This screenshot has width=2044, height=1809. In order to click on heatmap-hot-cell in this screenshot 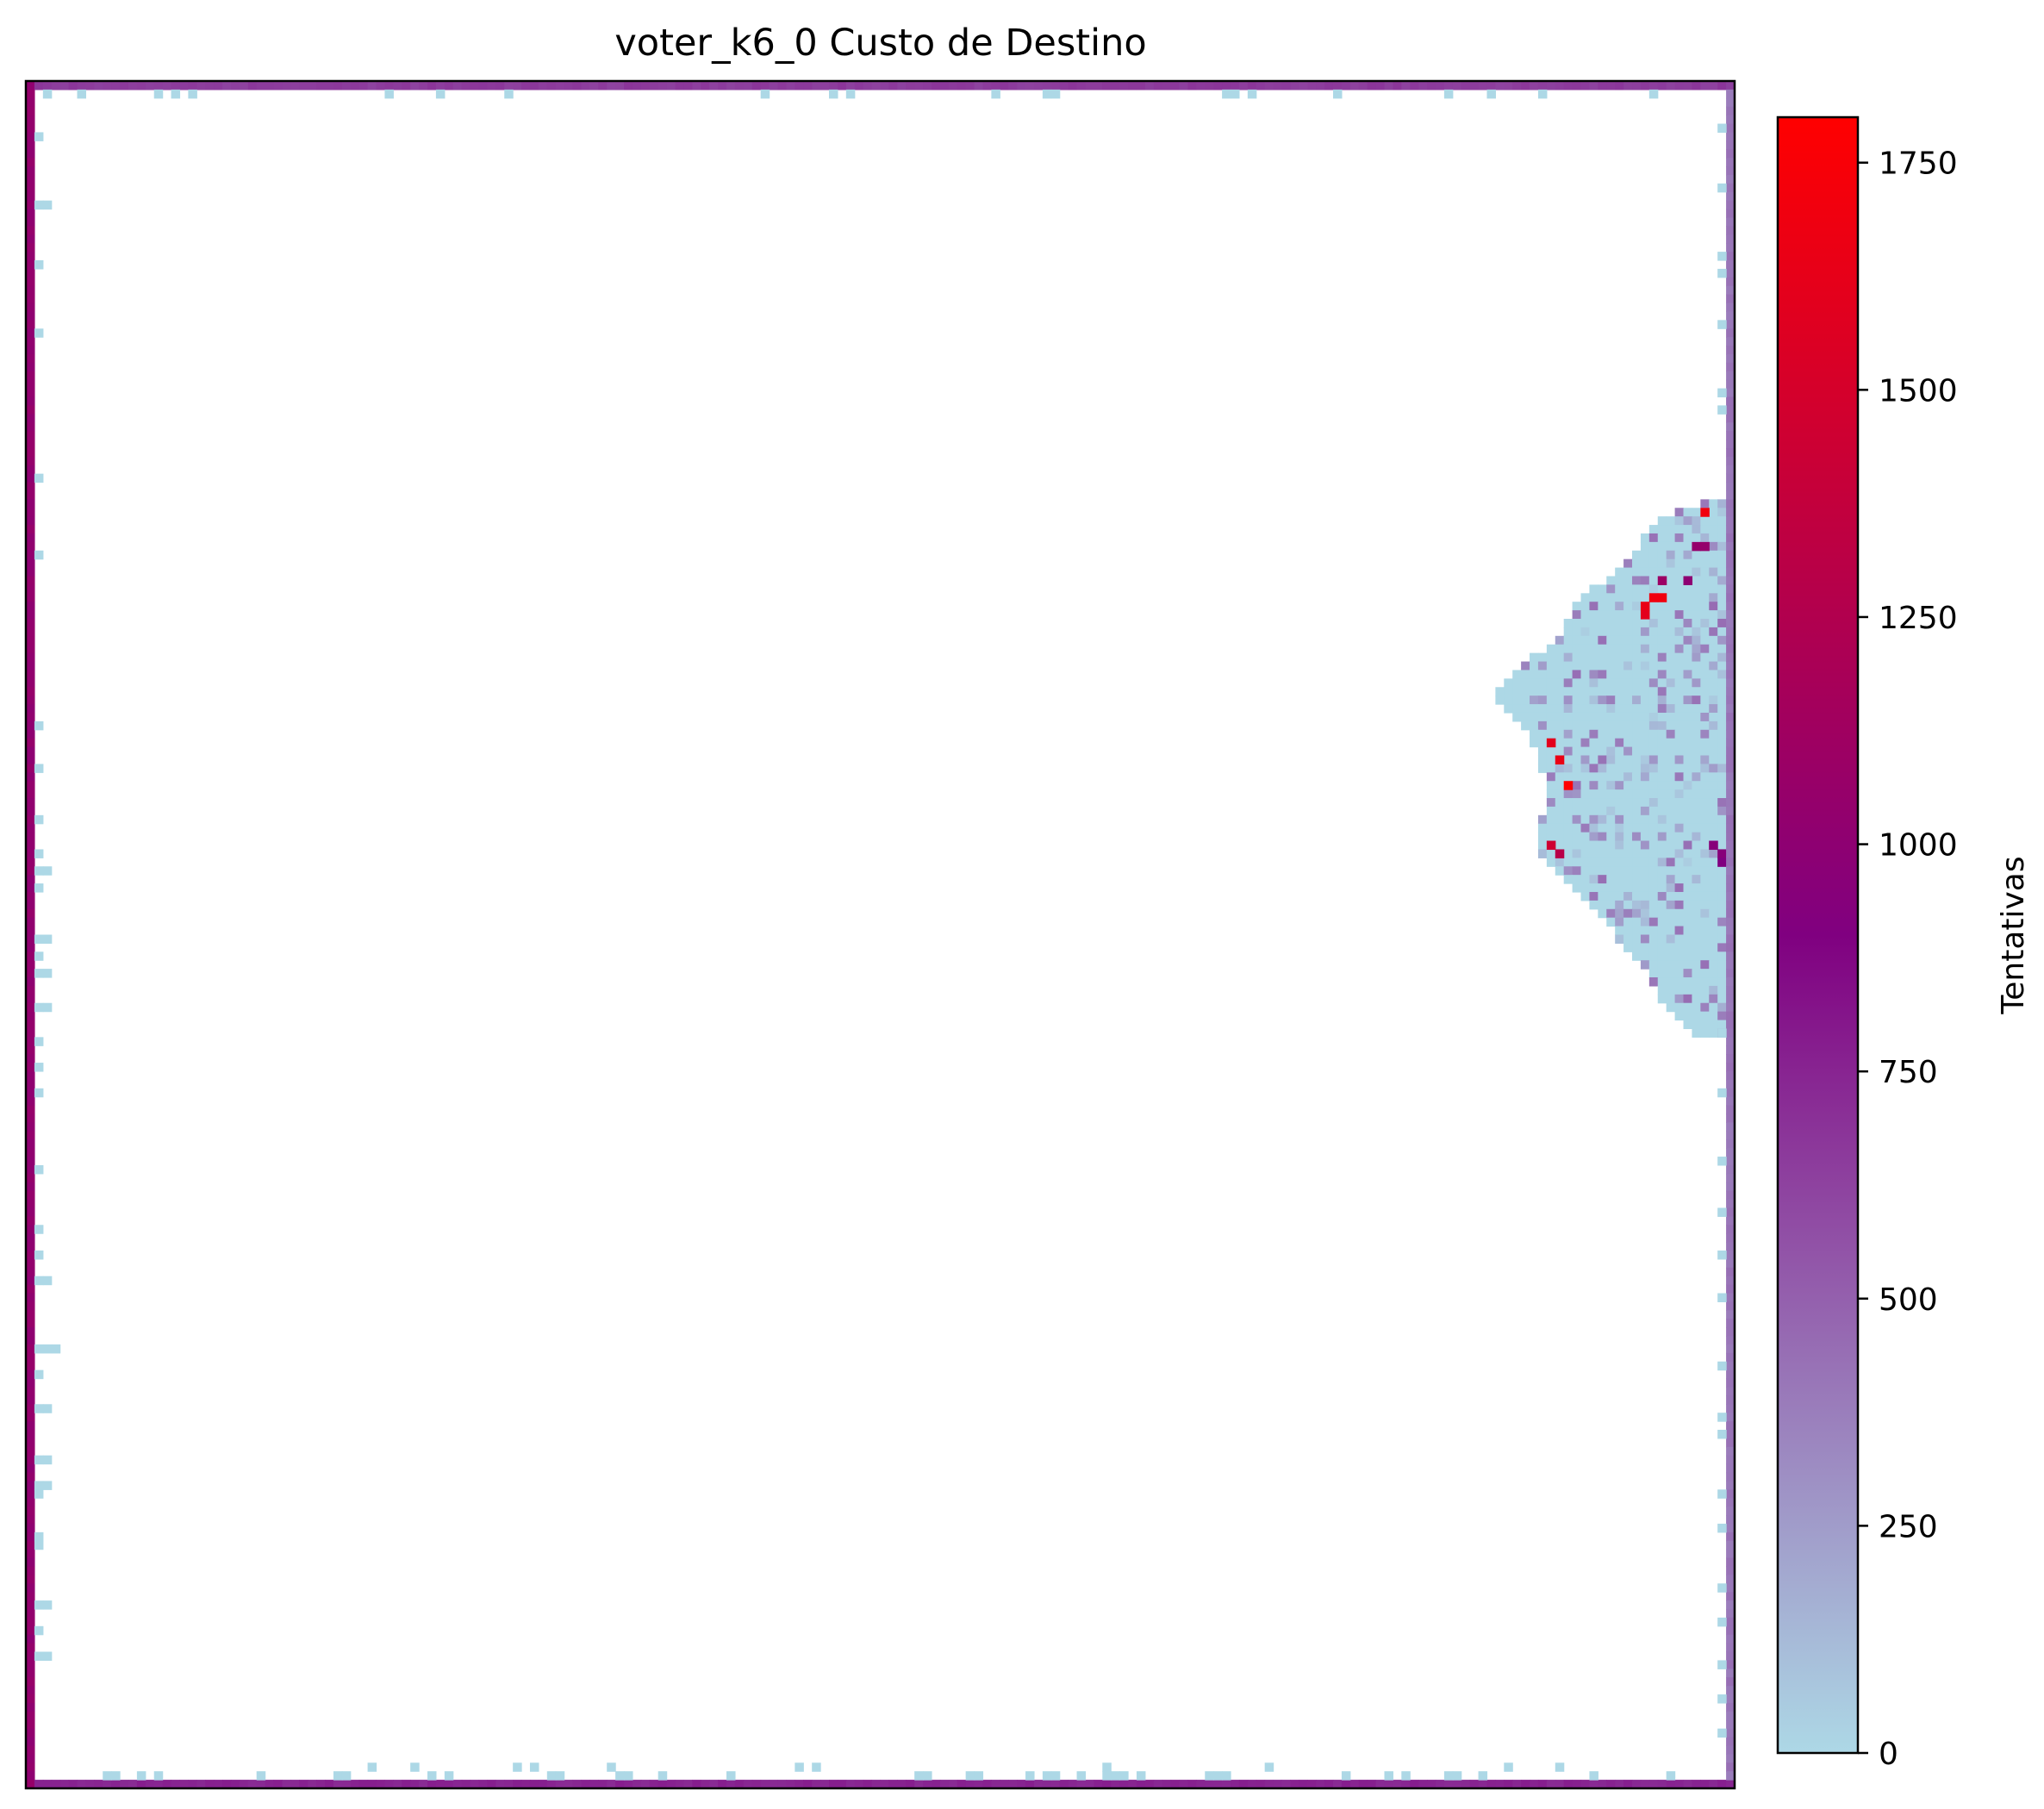, I will do `click(1645, 615)`.